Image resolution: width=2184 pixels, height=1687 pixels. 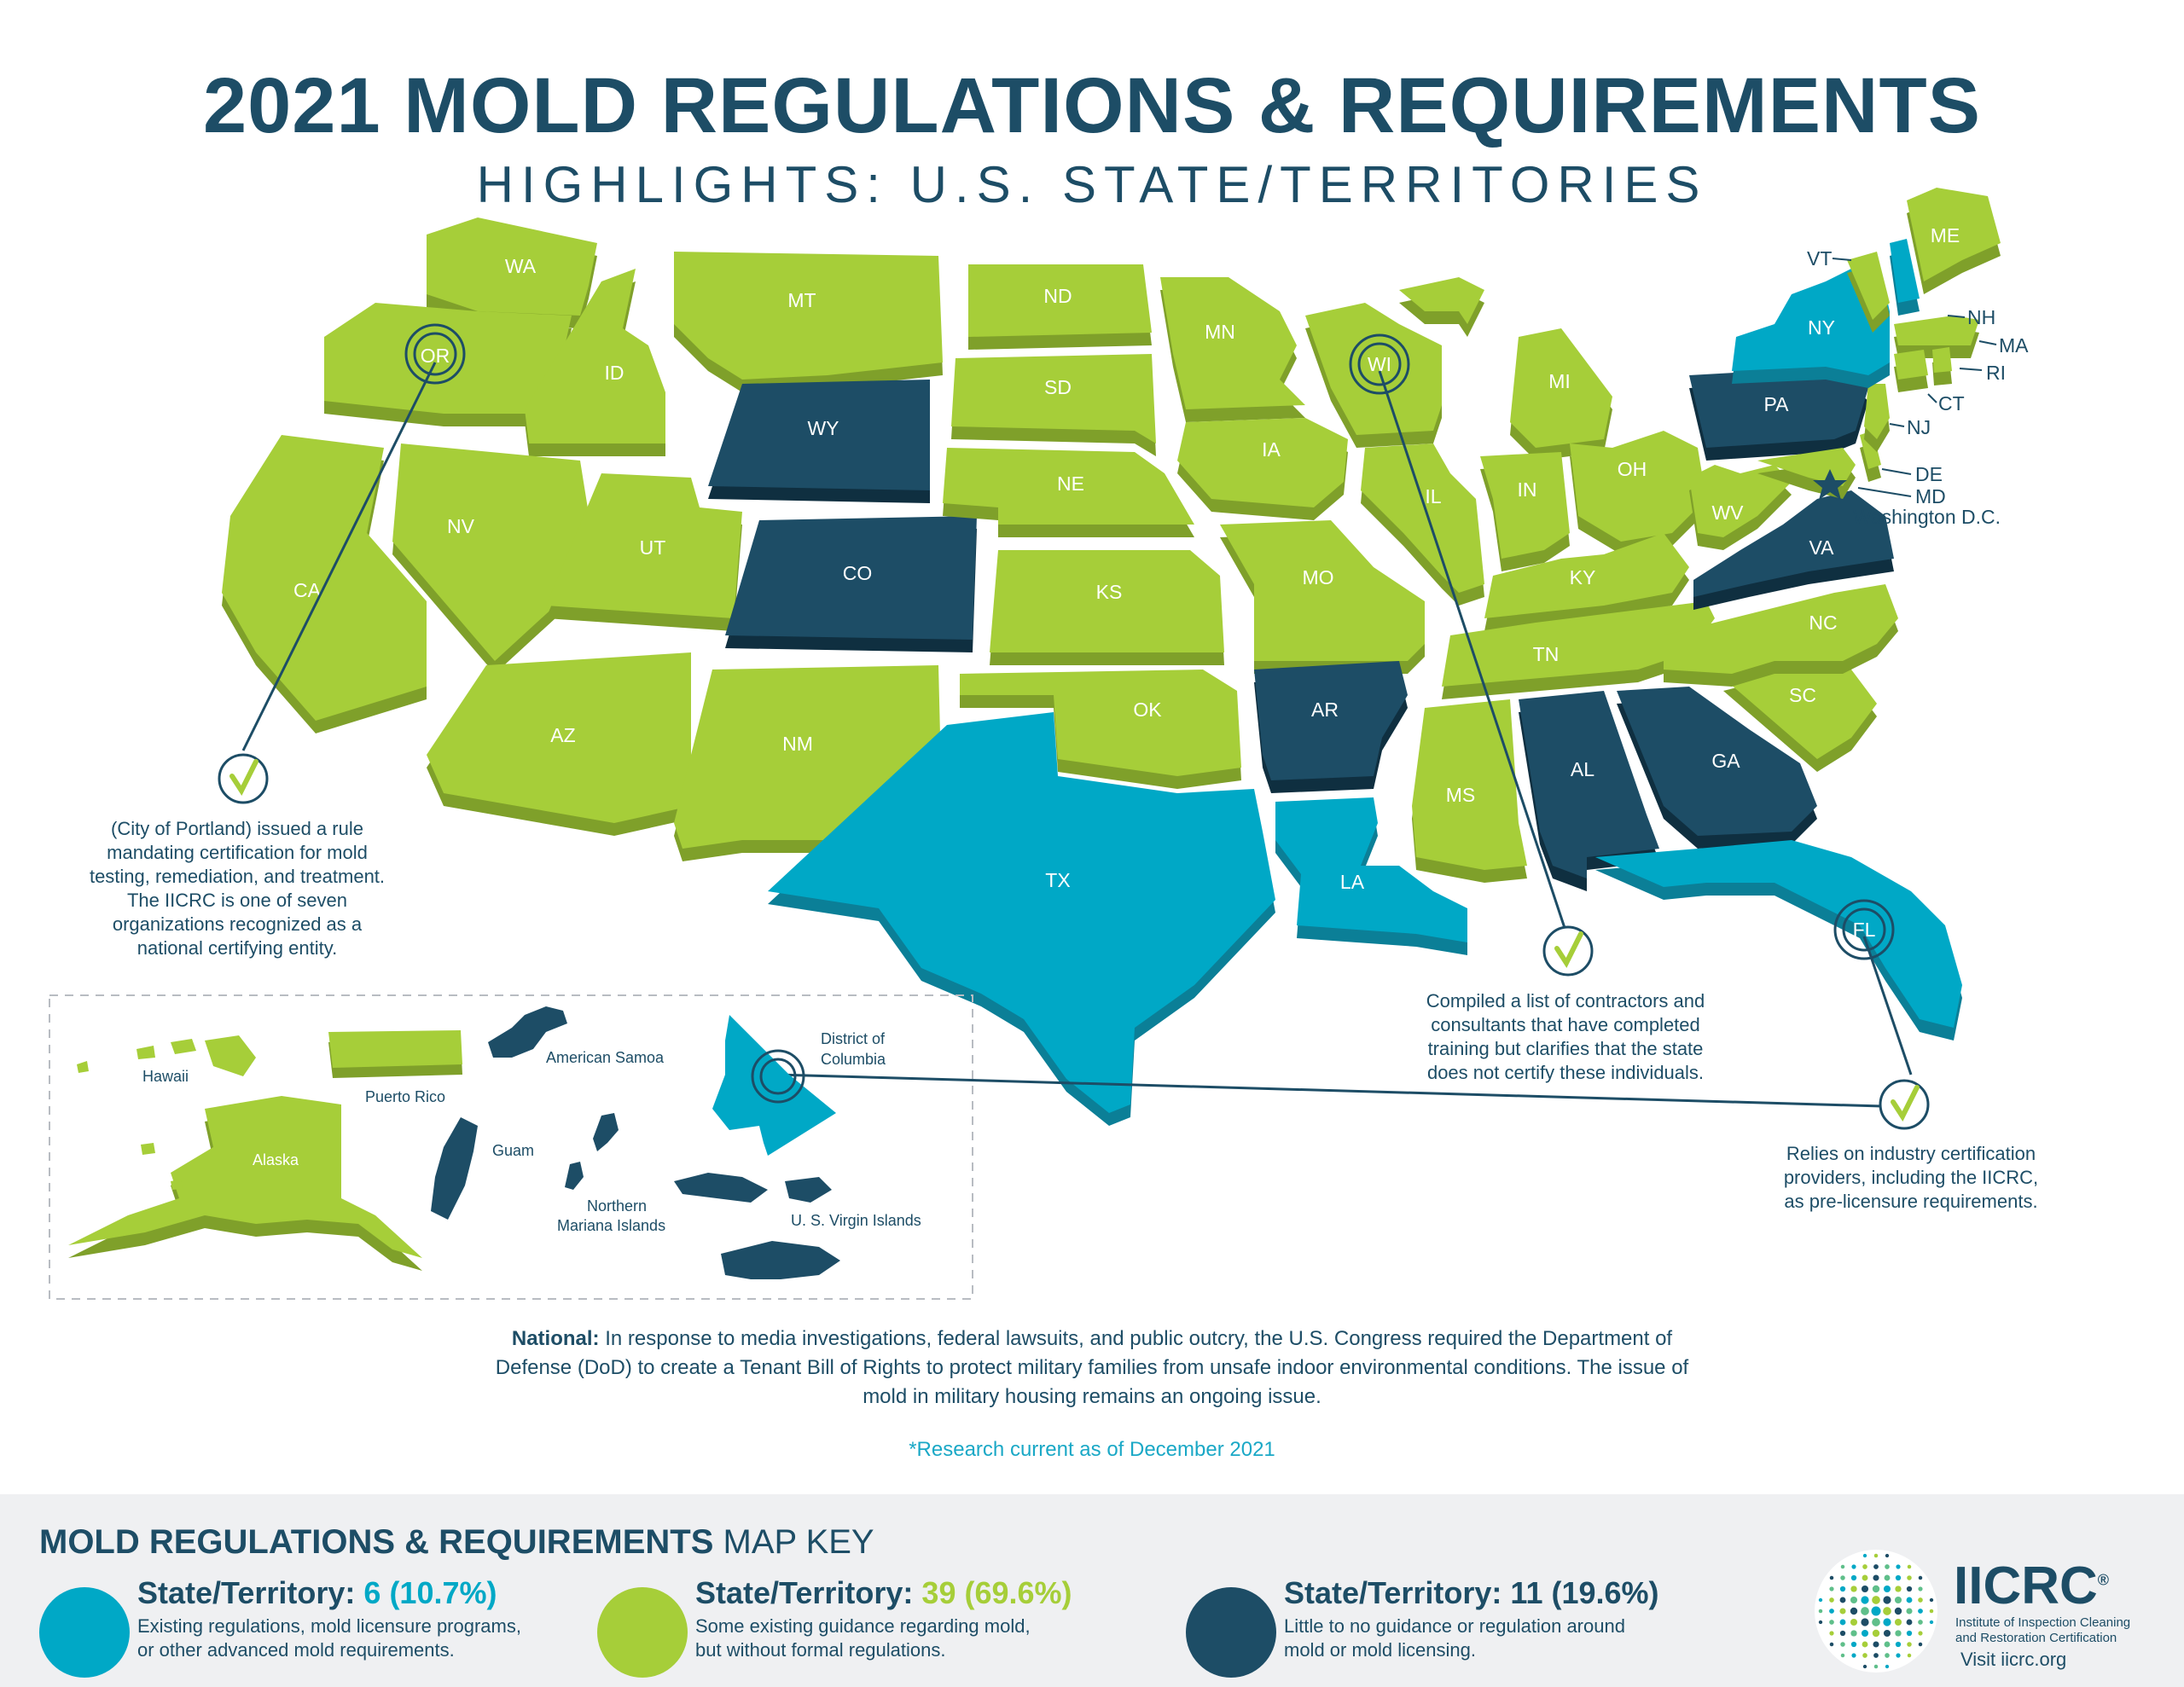 I want to click on state-label-nm: NM, so click(x=798, y=744).